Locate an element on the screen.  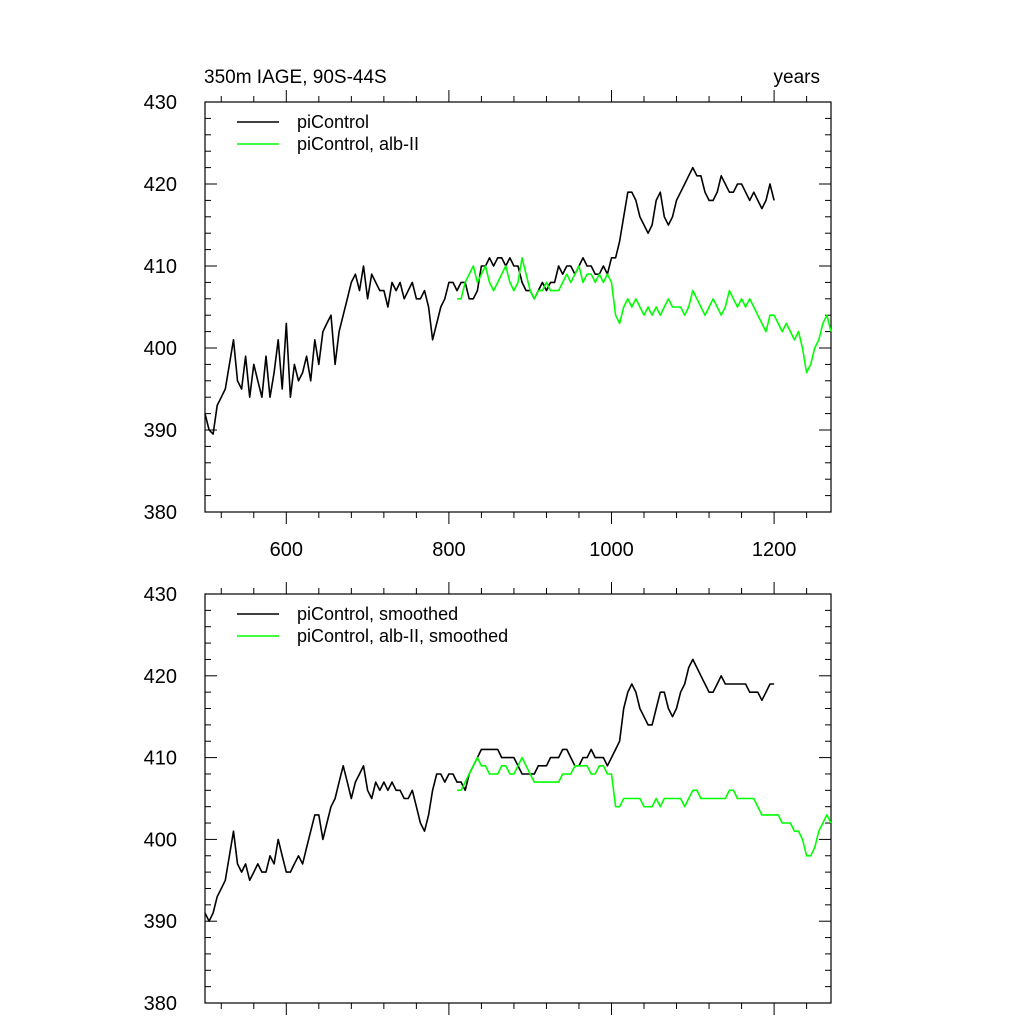
legend-label-1: piControl, alb-II, smoothed is located at coordinates (402, 636).